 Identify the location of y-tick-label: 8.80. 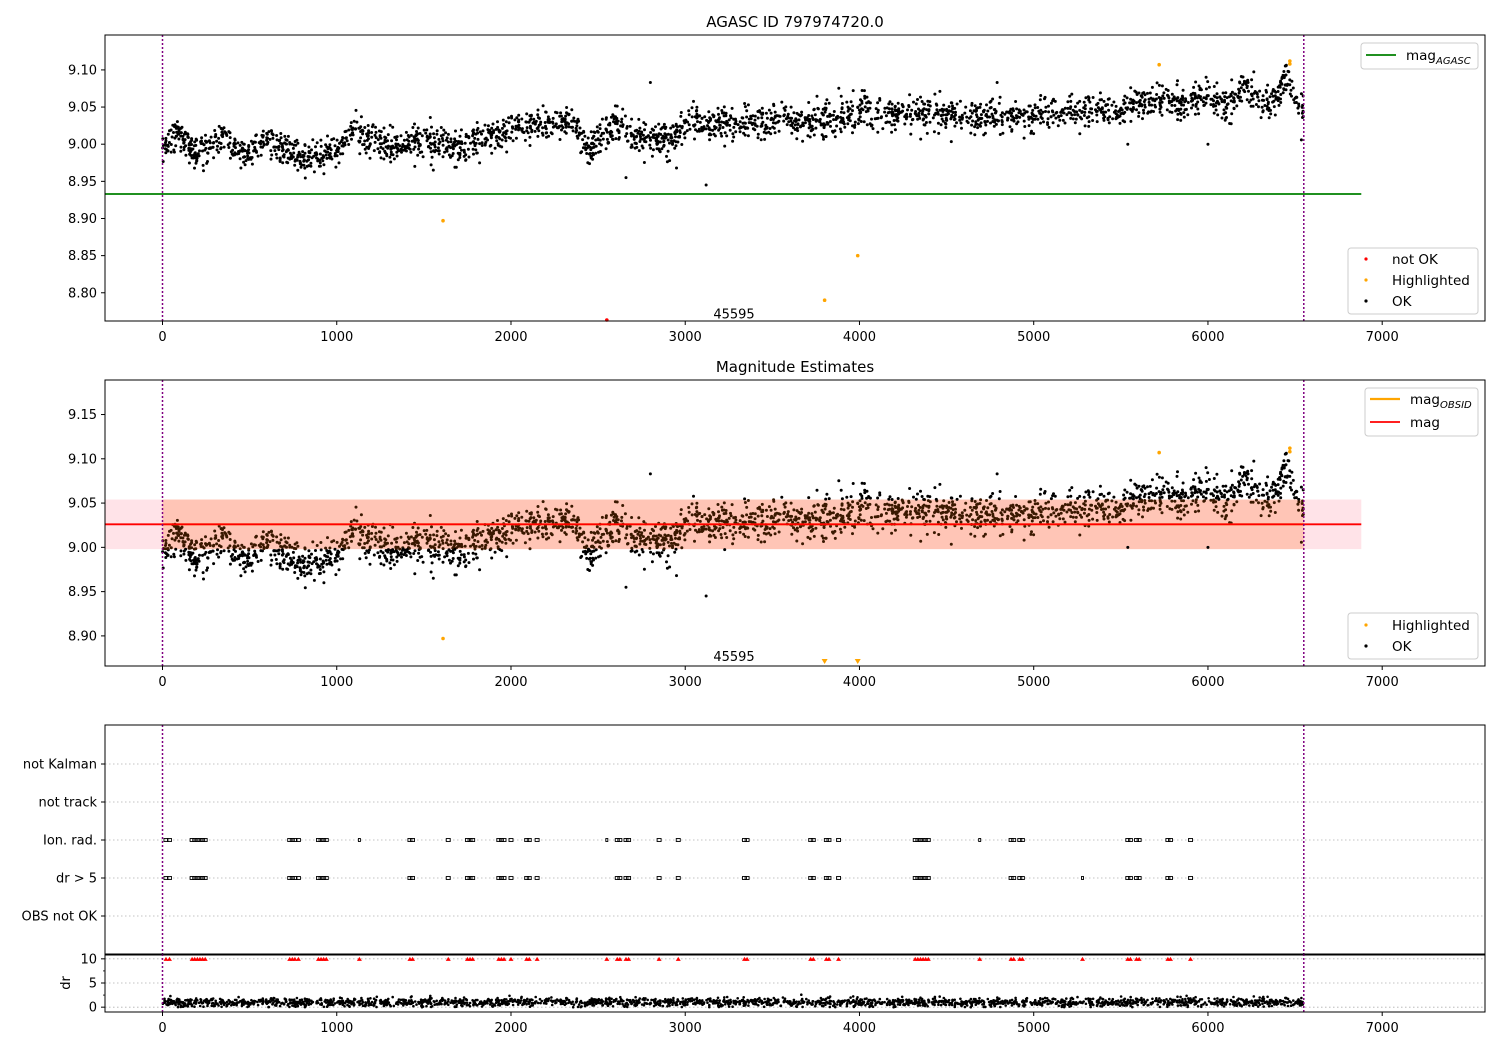
(82, 293).